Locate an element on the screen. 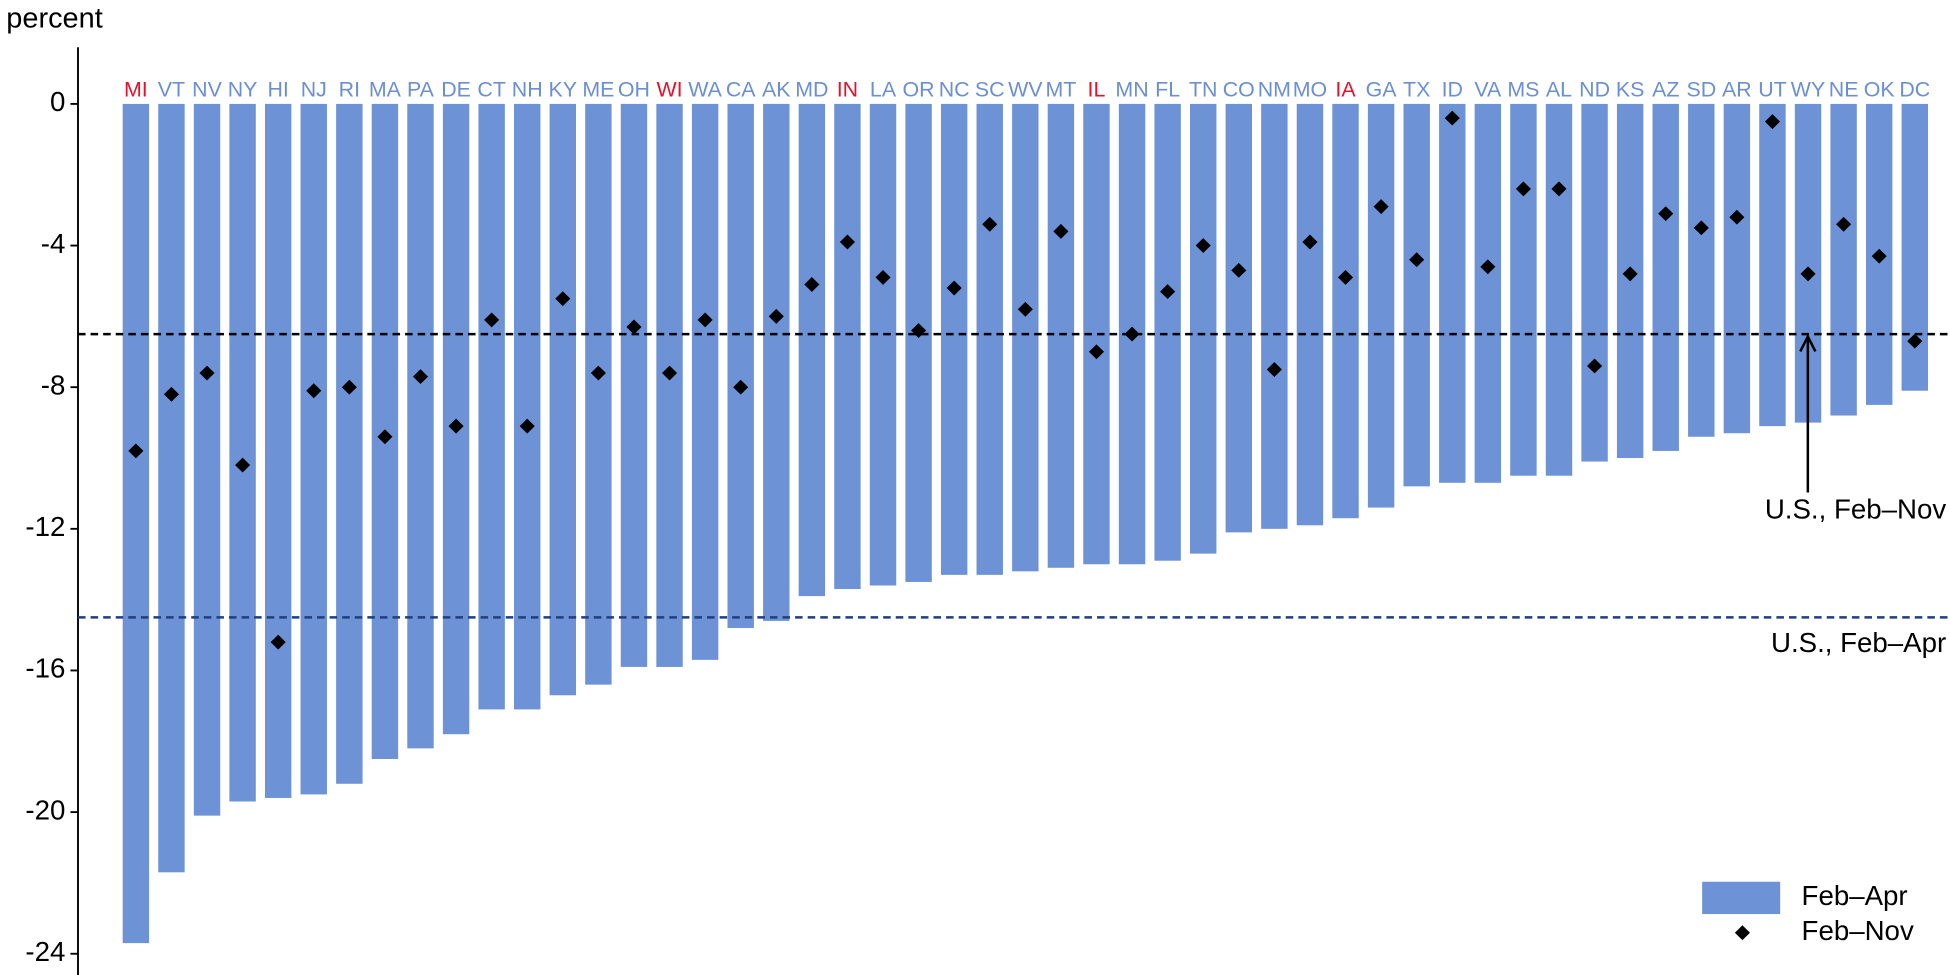  x-tick-label: ID is located at coordinates (1452, 89).